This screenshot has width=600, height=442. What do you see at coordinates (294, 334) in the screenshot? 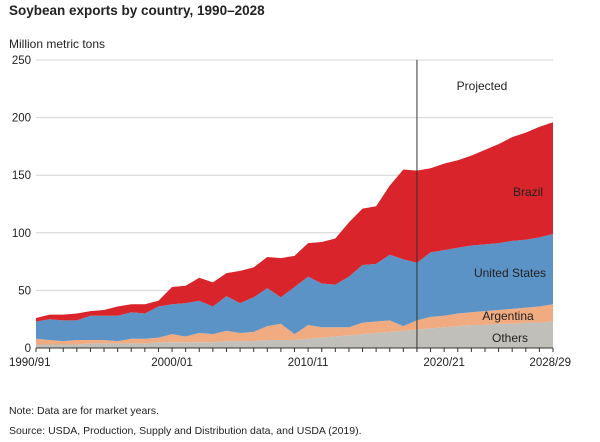
I see `area-others` at bounding box center [294, 334].